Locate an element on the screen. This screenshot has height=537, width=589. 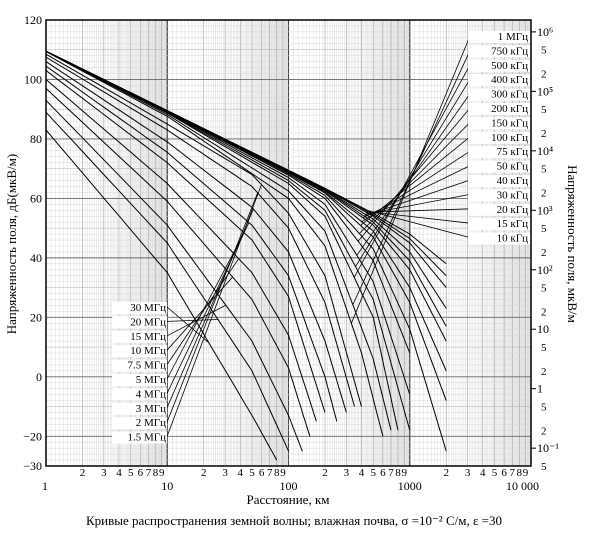
series-label: 500 кГц is located at coordinates (509, 66).